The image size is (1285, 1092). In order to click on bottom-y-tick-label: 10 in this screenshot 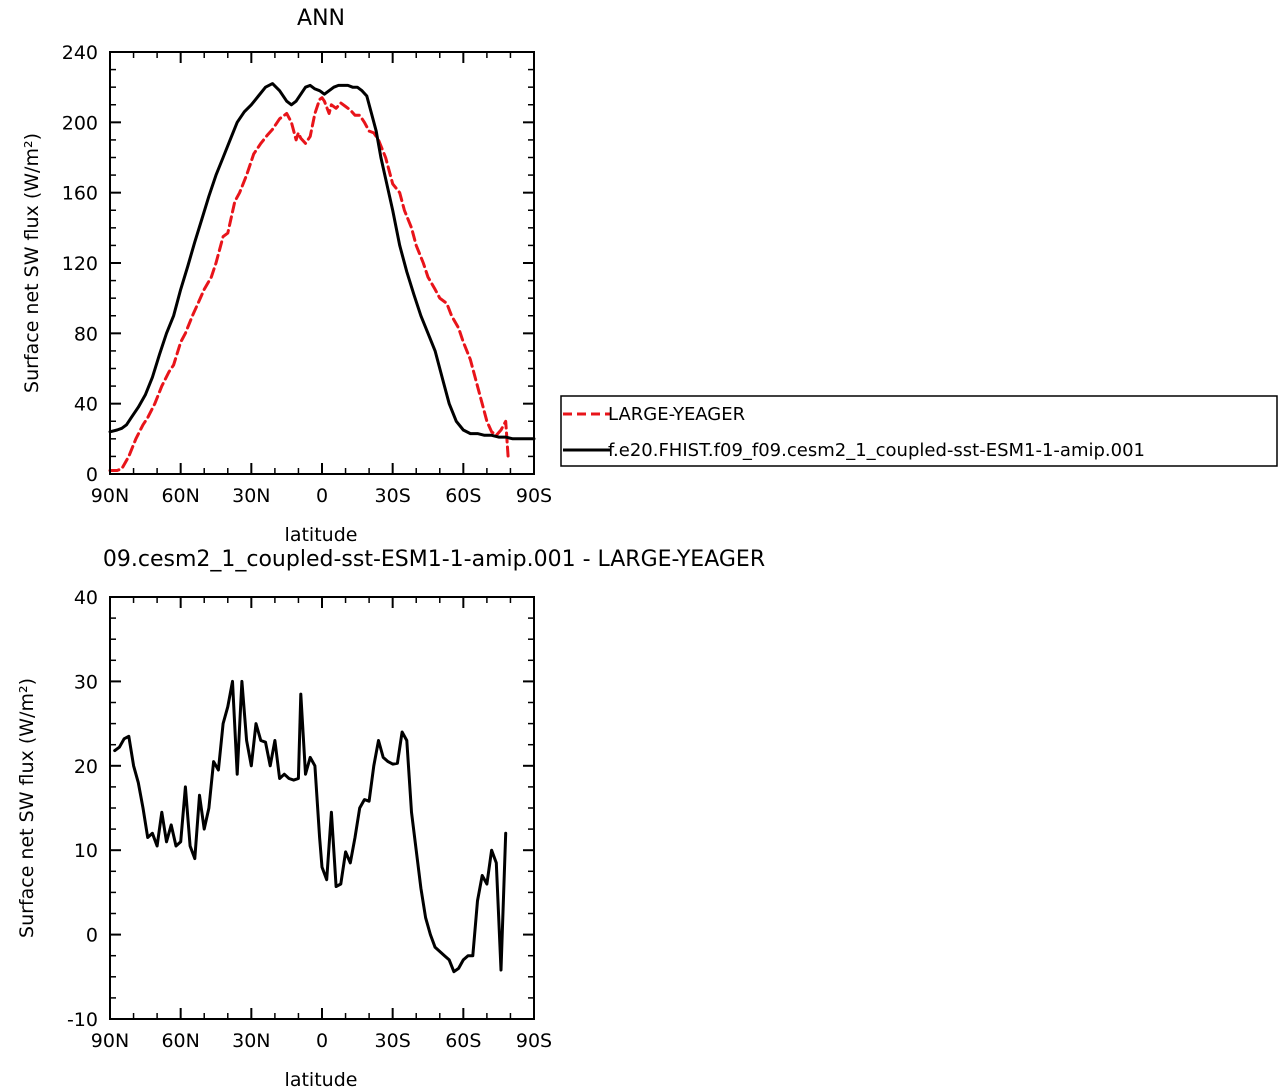, I will do `click(86, 851)`.